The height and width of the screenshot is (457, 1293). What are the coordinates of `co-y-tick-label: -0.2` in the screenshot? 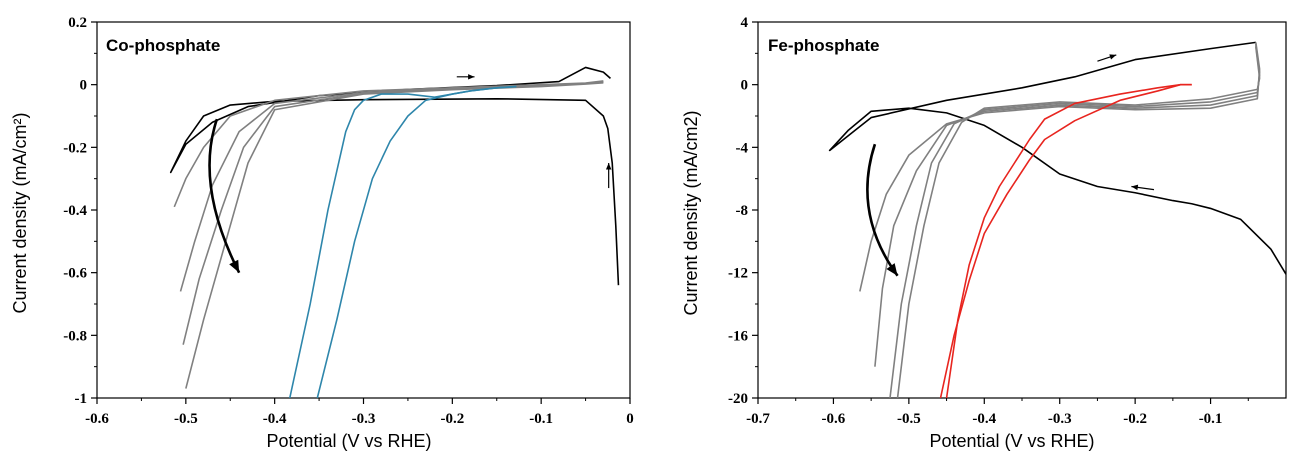 It's located at (75, 148).